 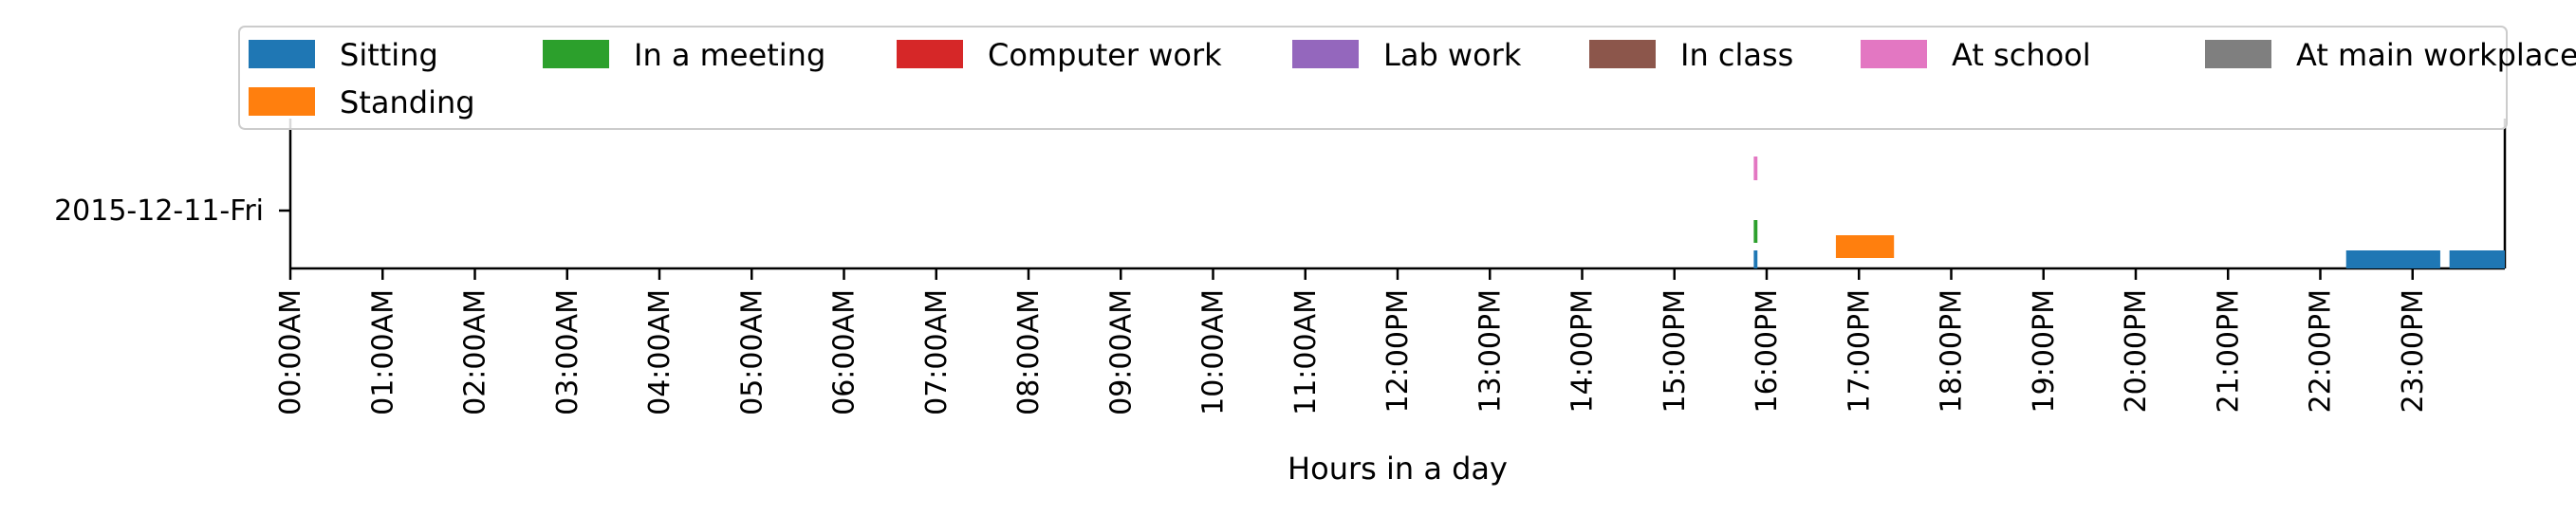 I want to click on x-tick-label: 23:00PM, so click(x=2413, y=351).